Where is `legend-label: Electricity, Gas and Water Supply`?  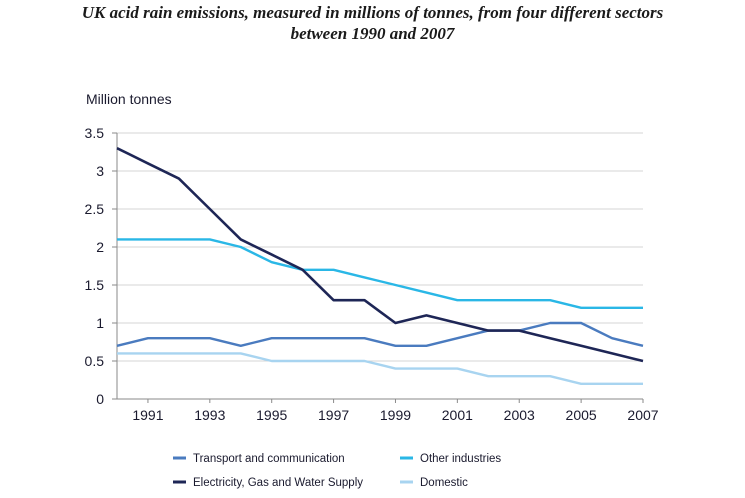
legend-label: Electricity, Gas and Water Supply is located at coordinates (278, 483).